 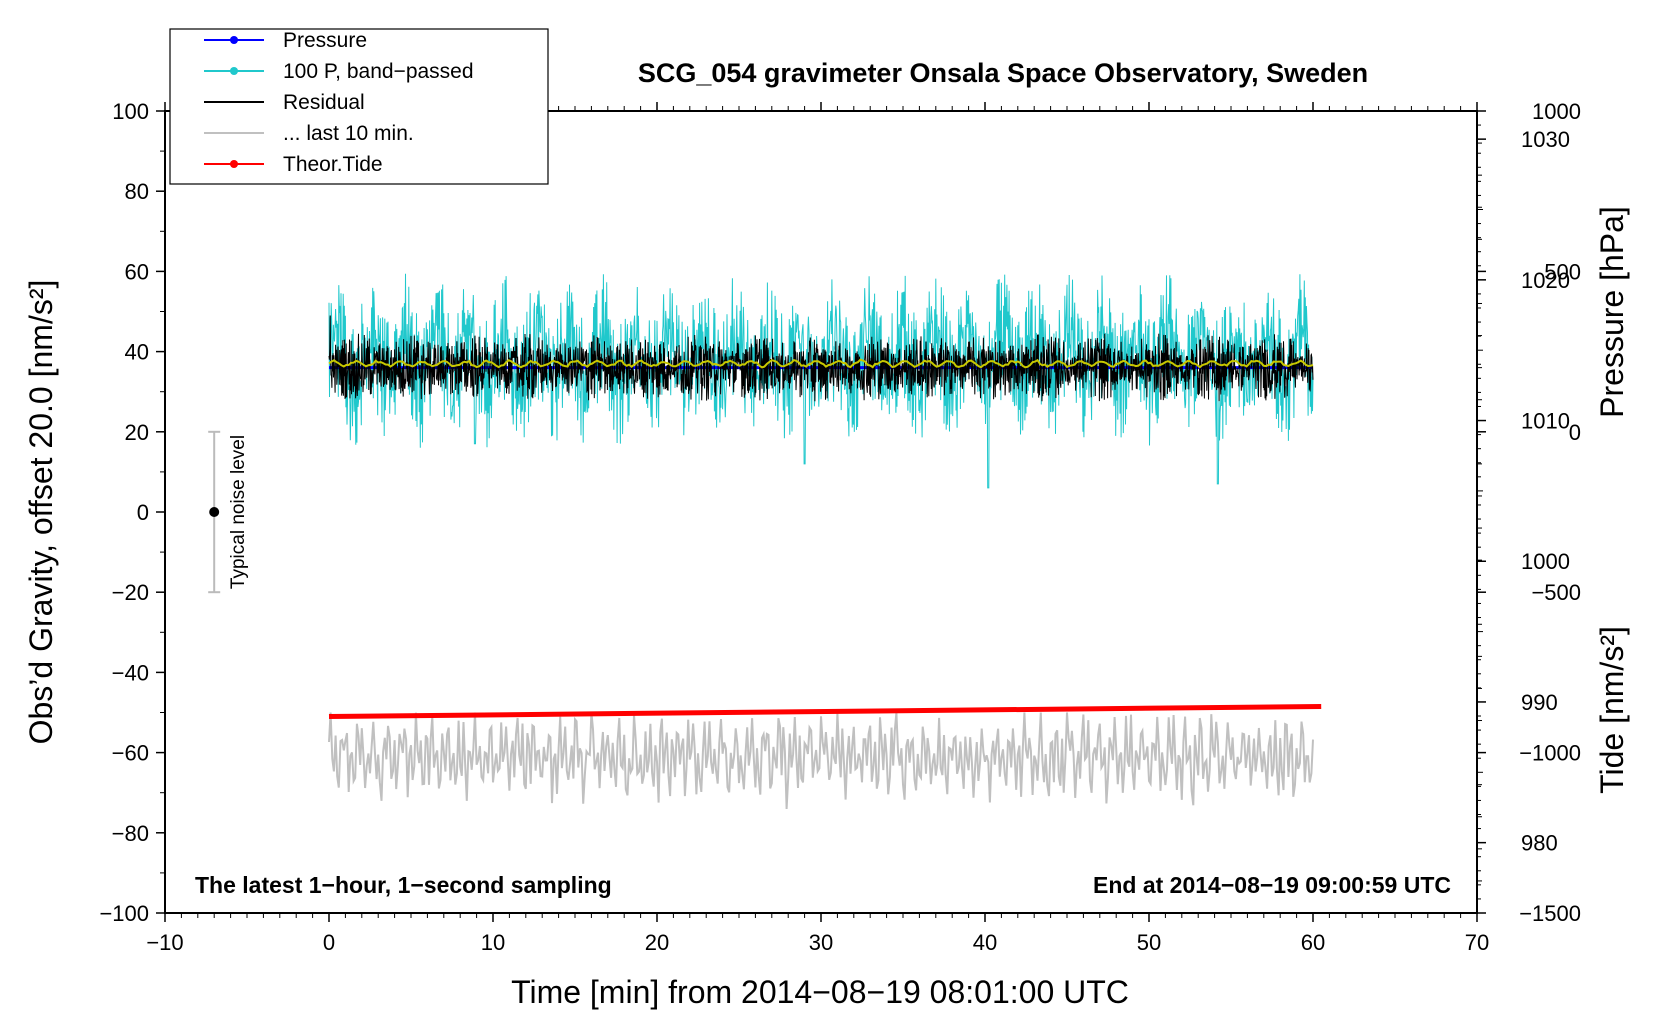 What do you see at coordinates (820, 992) in the screenshot?
I see `x-axis-title: Time [min] from 2014−08−19 08:01:00 UTC` at bounding box center [820, 992].